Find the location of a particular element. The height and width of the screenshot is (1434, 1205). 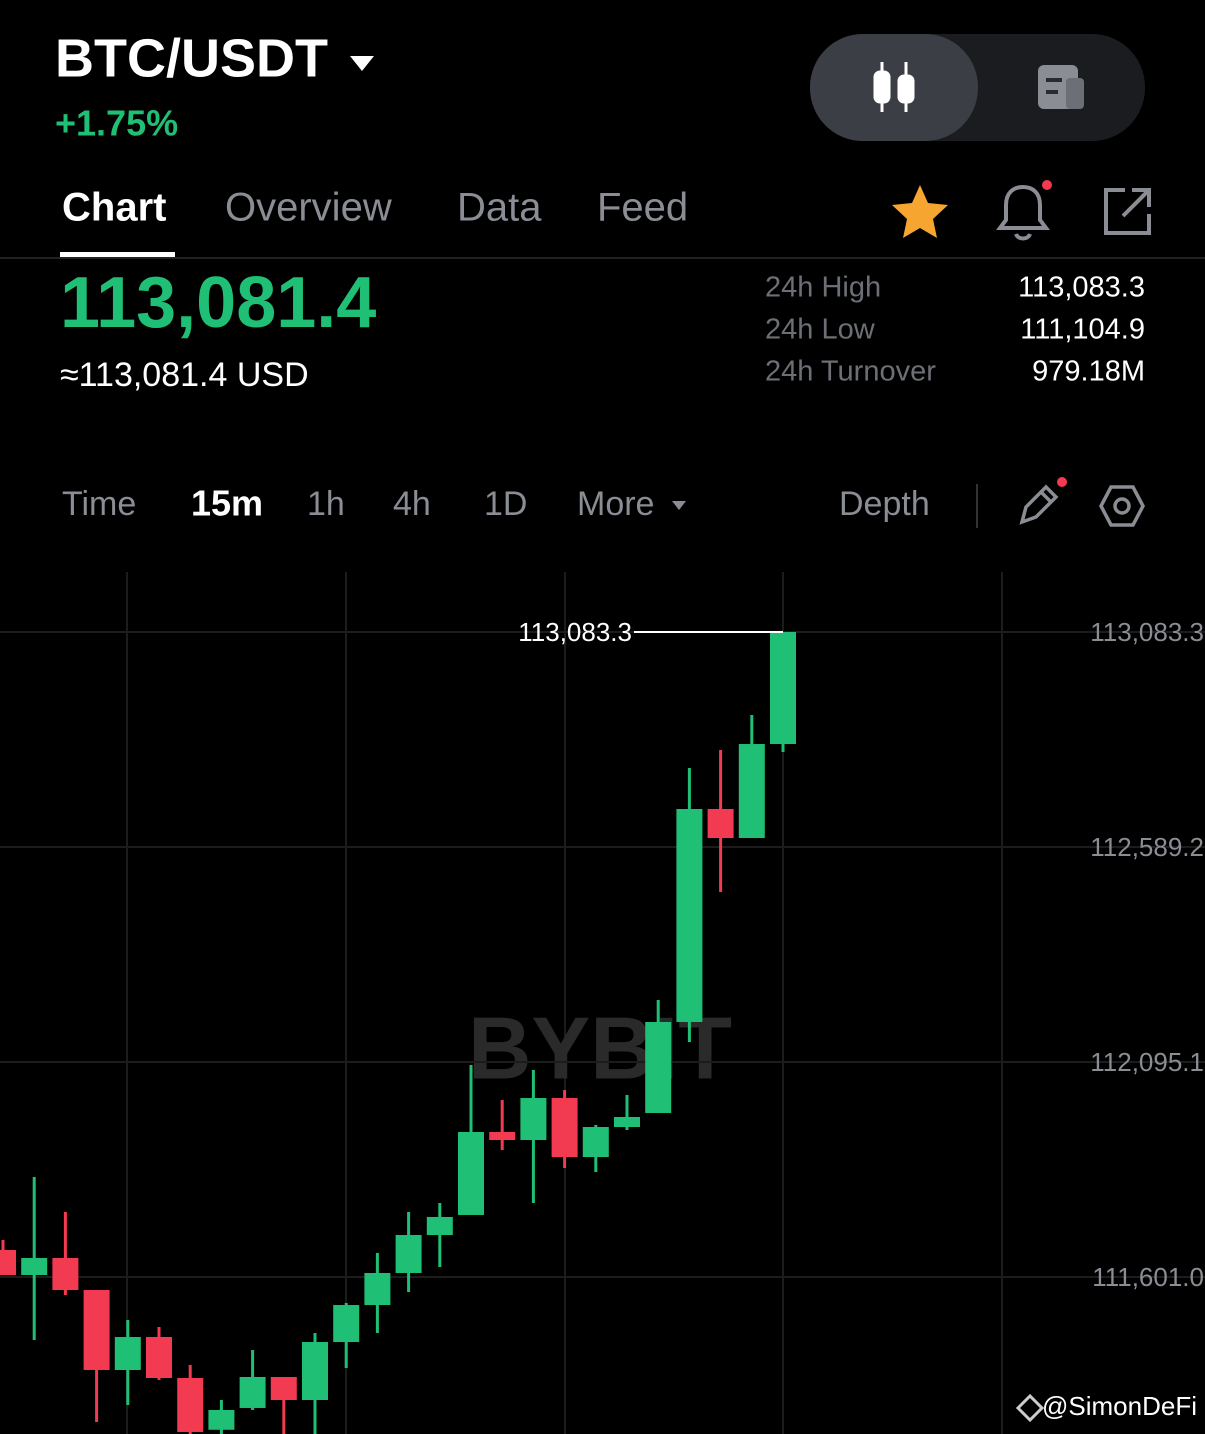

price-usd: ≈113,081.4 USD is located at coordinates (184, 375).